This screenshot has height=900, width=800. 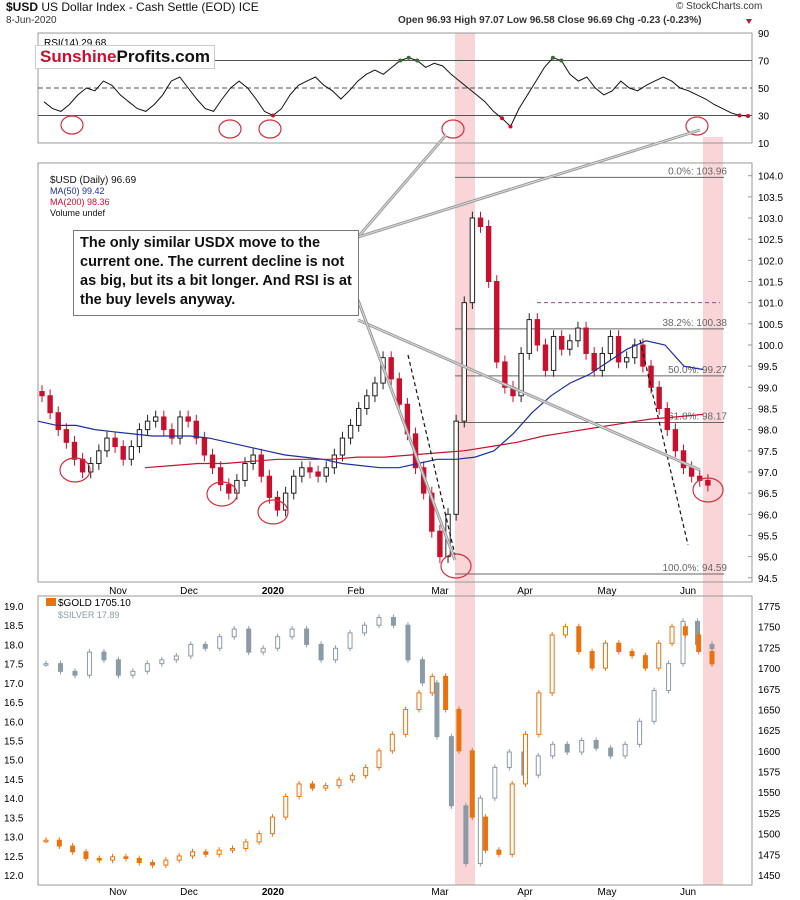 What do you see at coordinates (769, 855) in the screenshot?
I see `gold-tick-label: 1475` at bounding box center [769, 855].